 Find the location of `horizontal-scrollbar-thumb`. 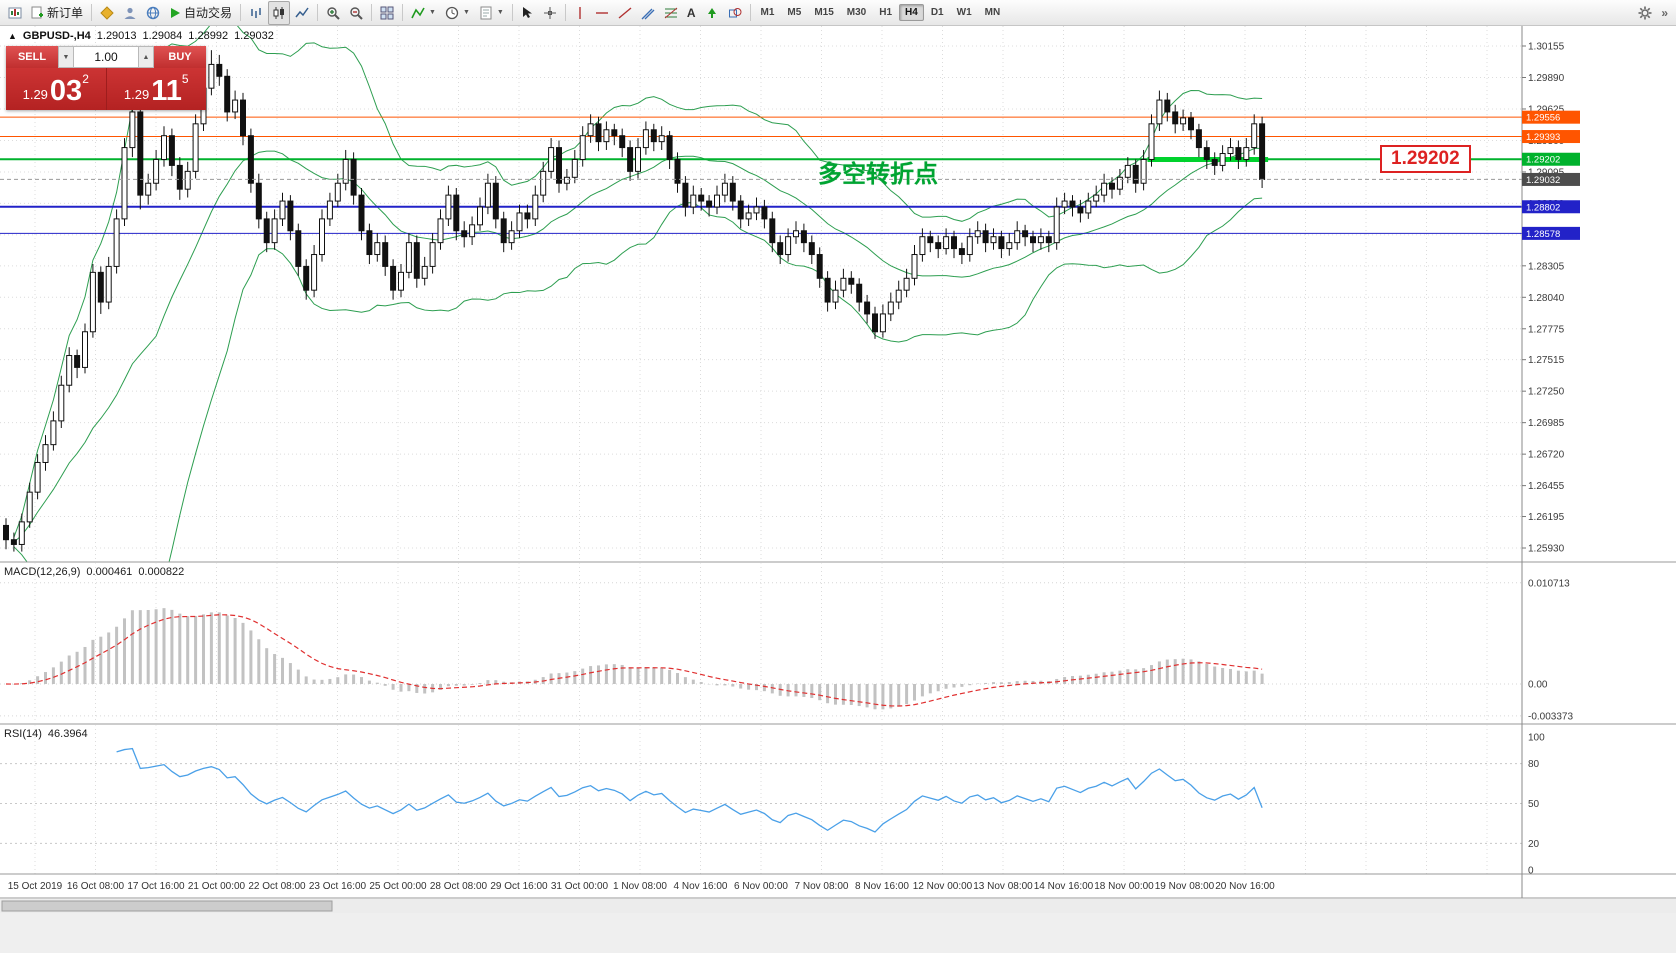

horizontal-scrollbar-thumb is located at coordinates (167, 906).